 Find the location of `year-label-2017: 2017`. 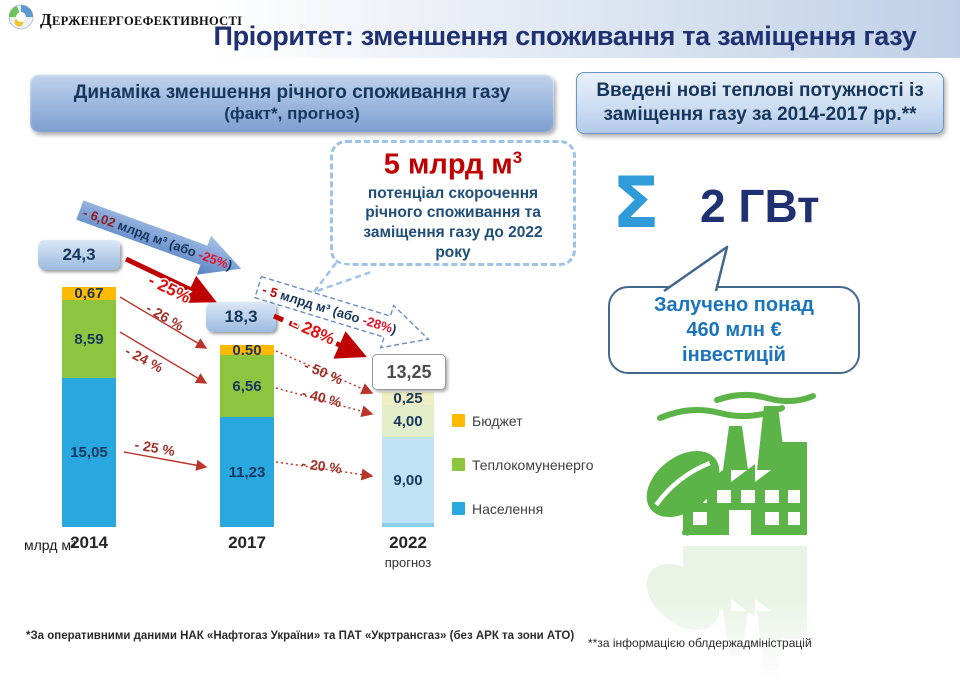

year-label-2017: 2017 is located at coordinates (247, 542).